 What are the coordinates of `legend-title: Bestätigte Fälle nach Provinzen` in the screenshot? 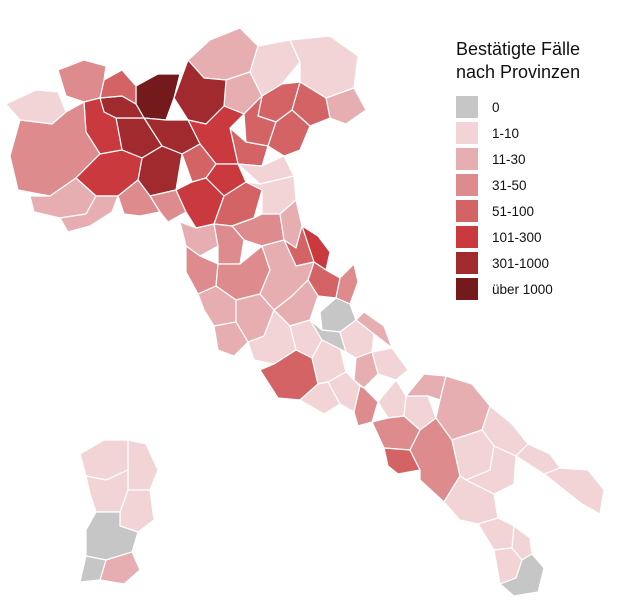 It's located at (518, 61).